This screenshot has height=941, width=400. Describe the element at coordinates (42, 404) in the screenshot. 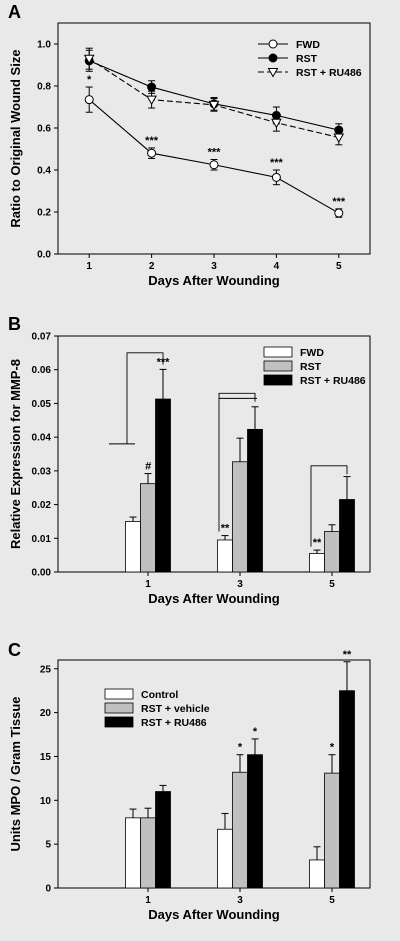

I see `panel-b-y-tick-label: 0.05` at that location.